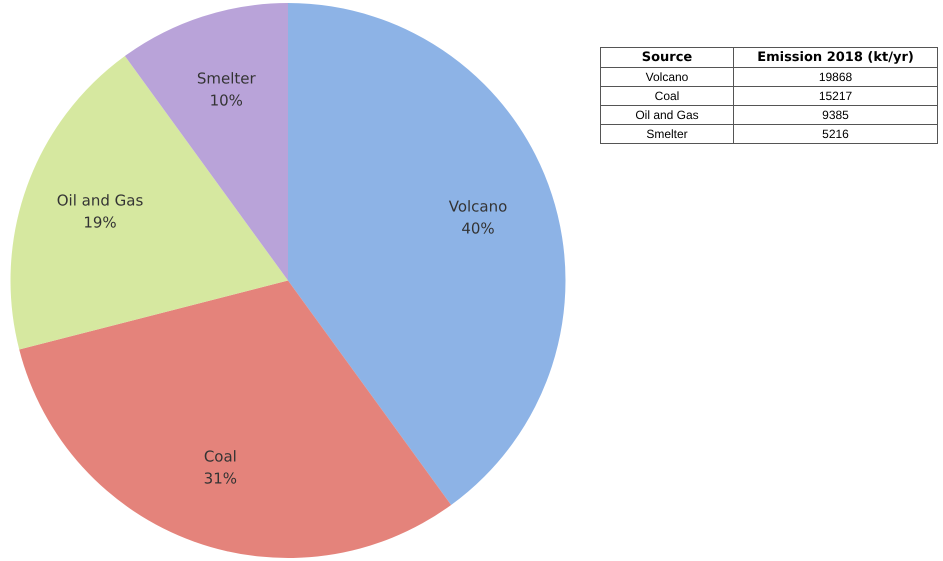 This screenshot has height=561, width=943. Describe the element at coordinates (836, 115) in the screenshot. I see `data-label: 9385` at that location.